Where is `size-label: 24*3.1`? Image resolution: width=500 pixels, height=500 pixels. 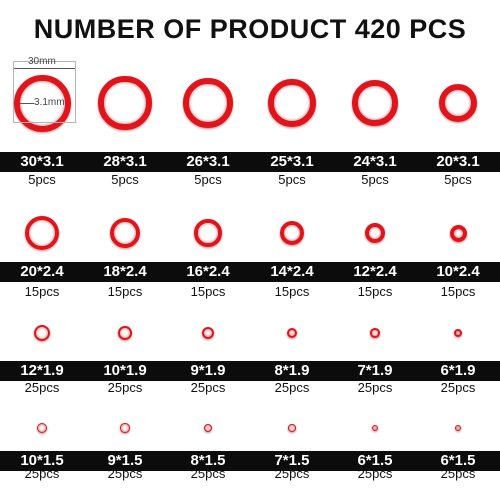
size-label: 24*3.1 is located at coordinates (375, 161).